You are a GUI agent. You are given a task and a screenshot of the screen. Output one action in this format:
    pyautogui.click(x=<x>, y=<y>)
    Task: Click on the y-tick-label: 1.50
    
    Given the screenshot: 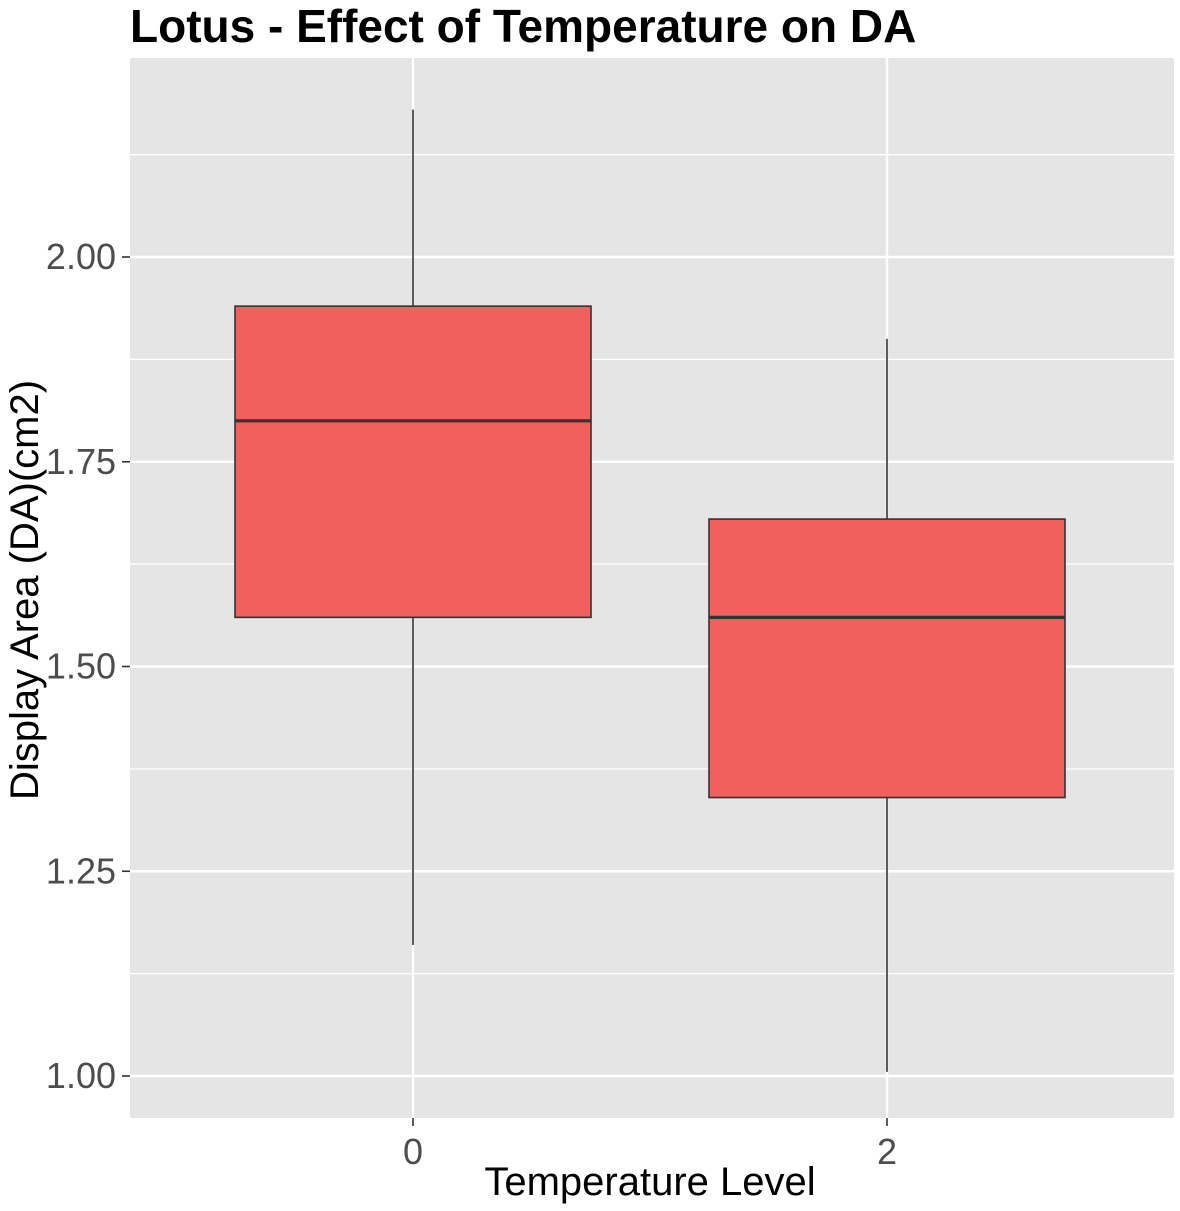 What is the action you would take?
    pyautogui.click(x=81, y=666)
    